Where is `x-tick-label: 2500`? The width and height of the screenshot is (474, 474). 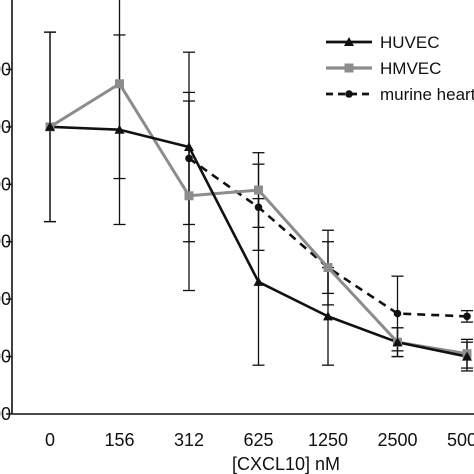 x-tick-label: 2500 is located at coordinates (397, 440).